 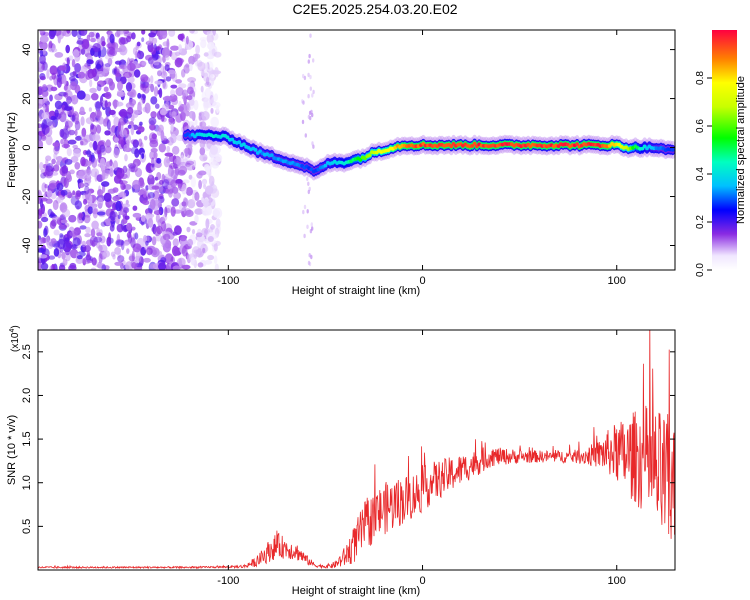 What do you see at coordinates (422, 281) in the screenshot?
I see `x-tick-label: 0` at bounding box center [422, 281].